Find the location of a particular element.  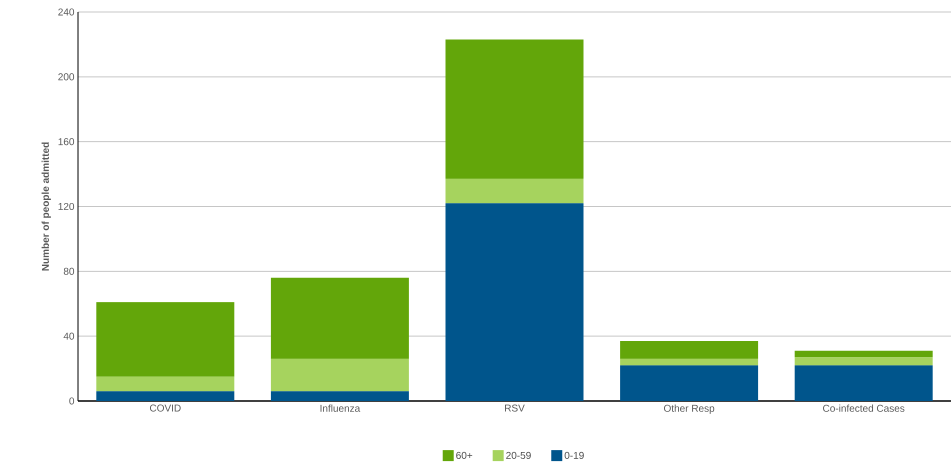

x-tick-label: Influenza is located at coordinates (340, 408).